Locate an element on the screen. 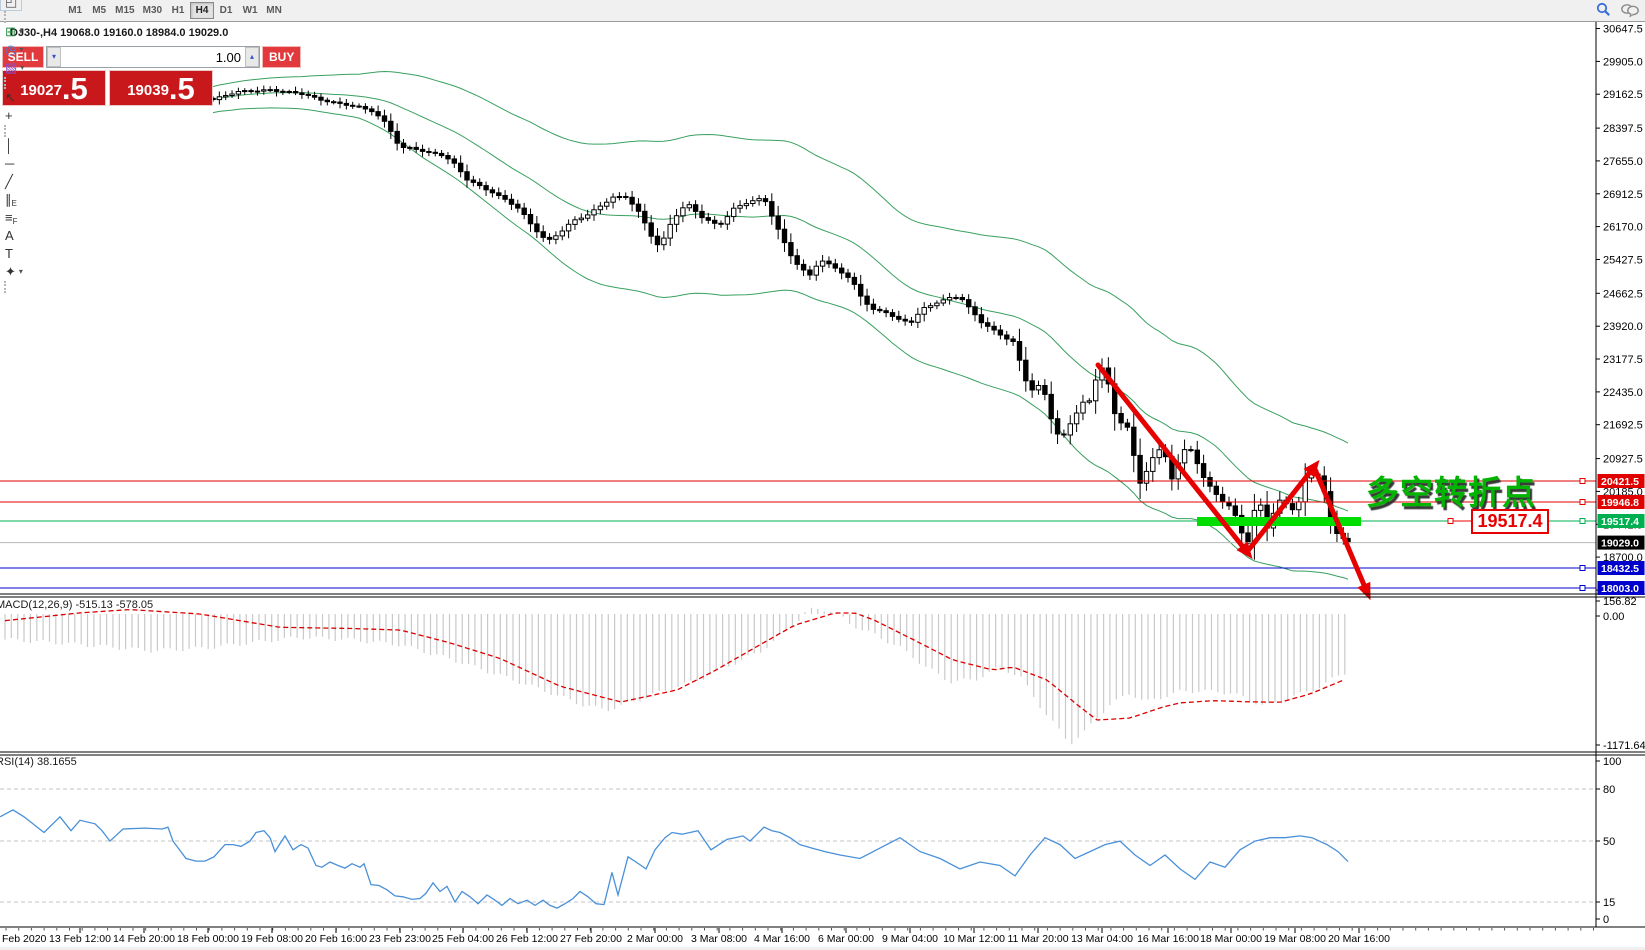 The image size is (1645, 950). timeframe-m1: M1 is located at coordinates (75, 10).